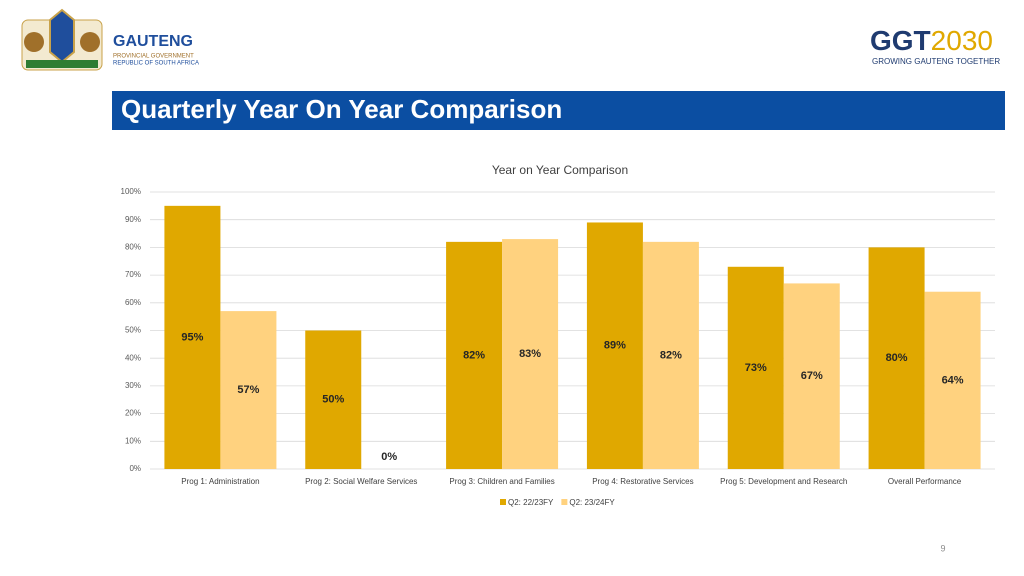 The width and height of the screenshot is (1024, 576). Describe the element at coordinates (133, 247) in the screenshot. I see `y-tick-label: 80%` at that location.